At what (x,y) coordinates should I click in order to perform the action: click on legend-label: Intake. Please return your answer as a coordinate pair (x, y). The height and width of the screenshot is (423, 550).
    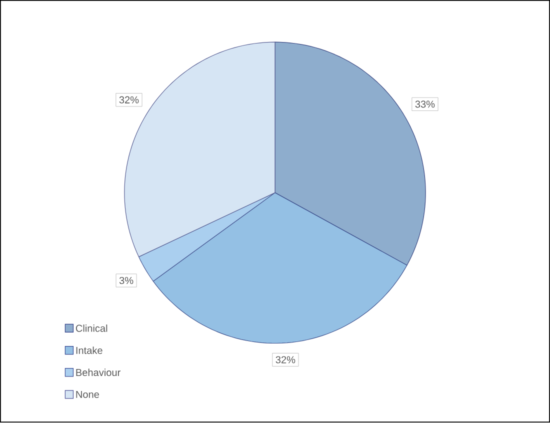
    Looking at the image, I should click on (89, 350).